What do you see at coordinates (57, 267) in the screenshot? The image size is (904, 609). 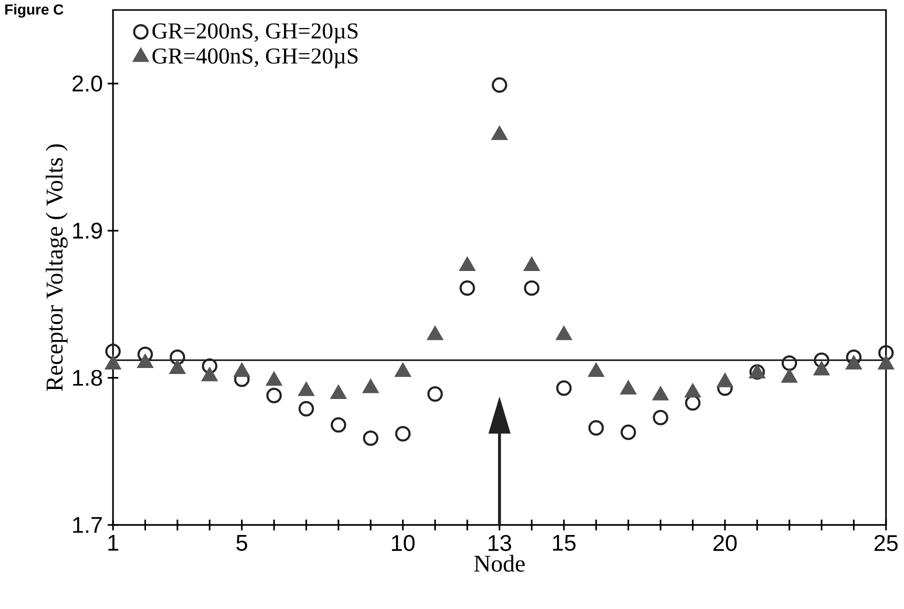 I see `y-axis-title: Receptor Voltage ( Volts )` at bounding box center [57, 267].